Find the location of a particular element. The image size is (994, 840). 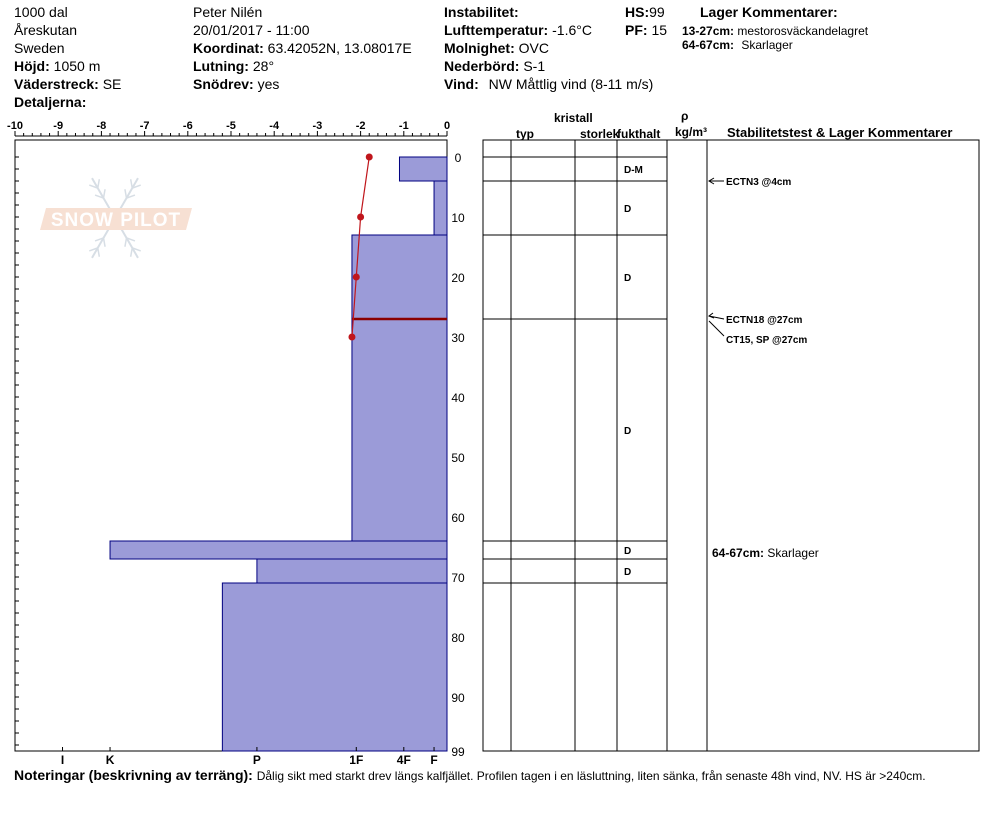

snowpilot-watermark: SNOW PILOT is located at coordinates (116, 218).